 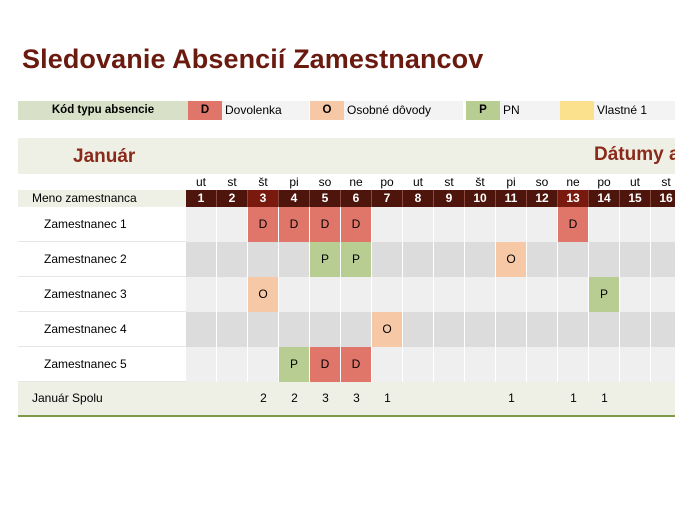 I want to click on total-label: Január Spolu, so click(x=67, y=398).